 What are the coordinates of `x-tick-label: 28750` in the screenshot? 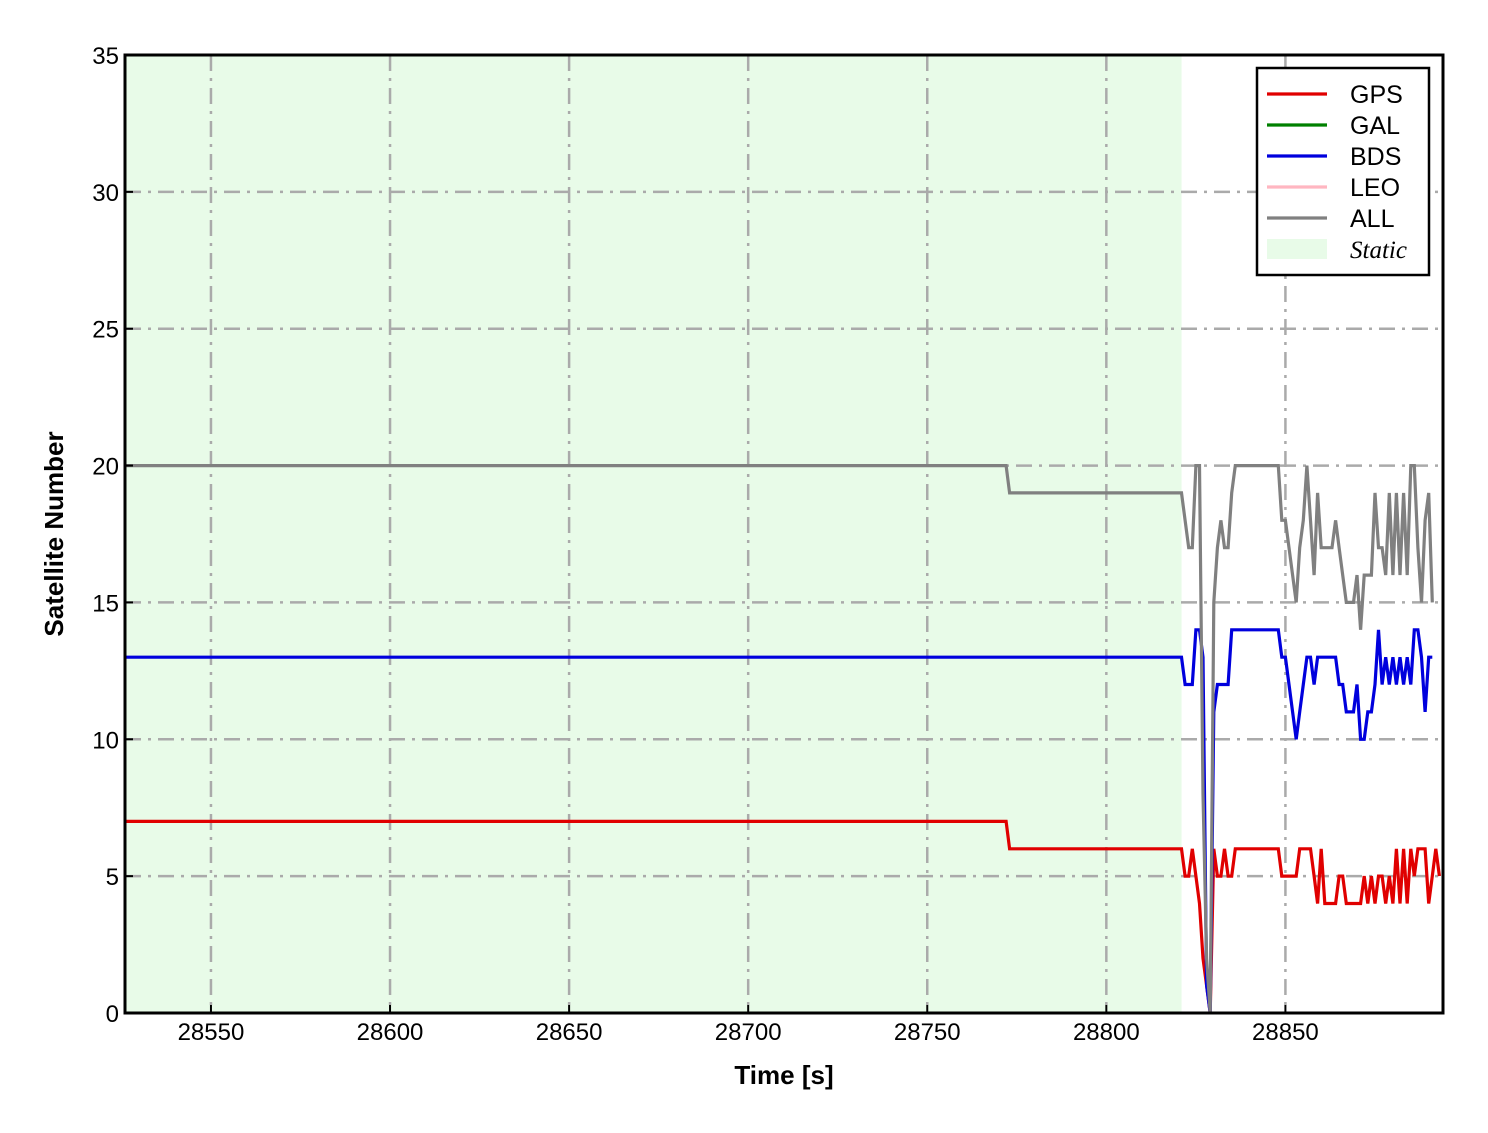 It's located at (927, 1032).